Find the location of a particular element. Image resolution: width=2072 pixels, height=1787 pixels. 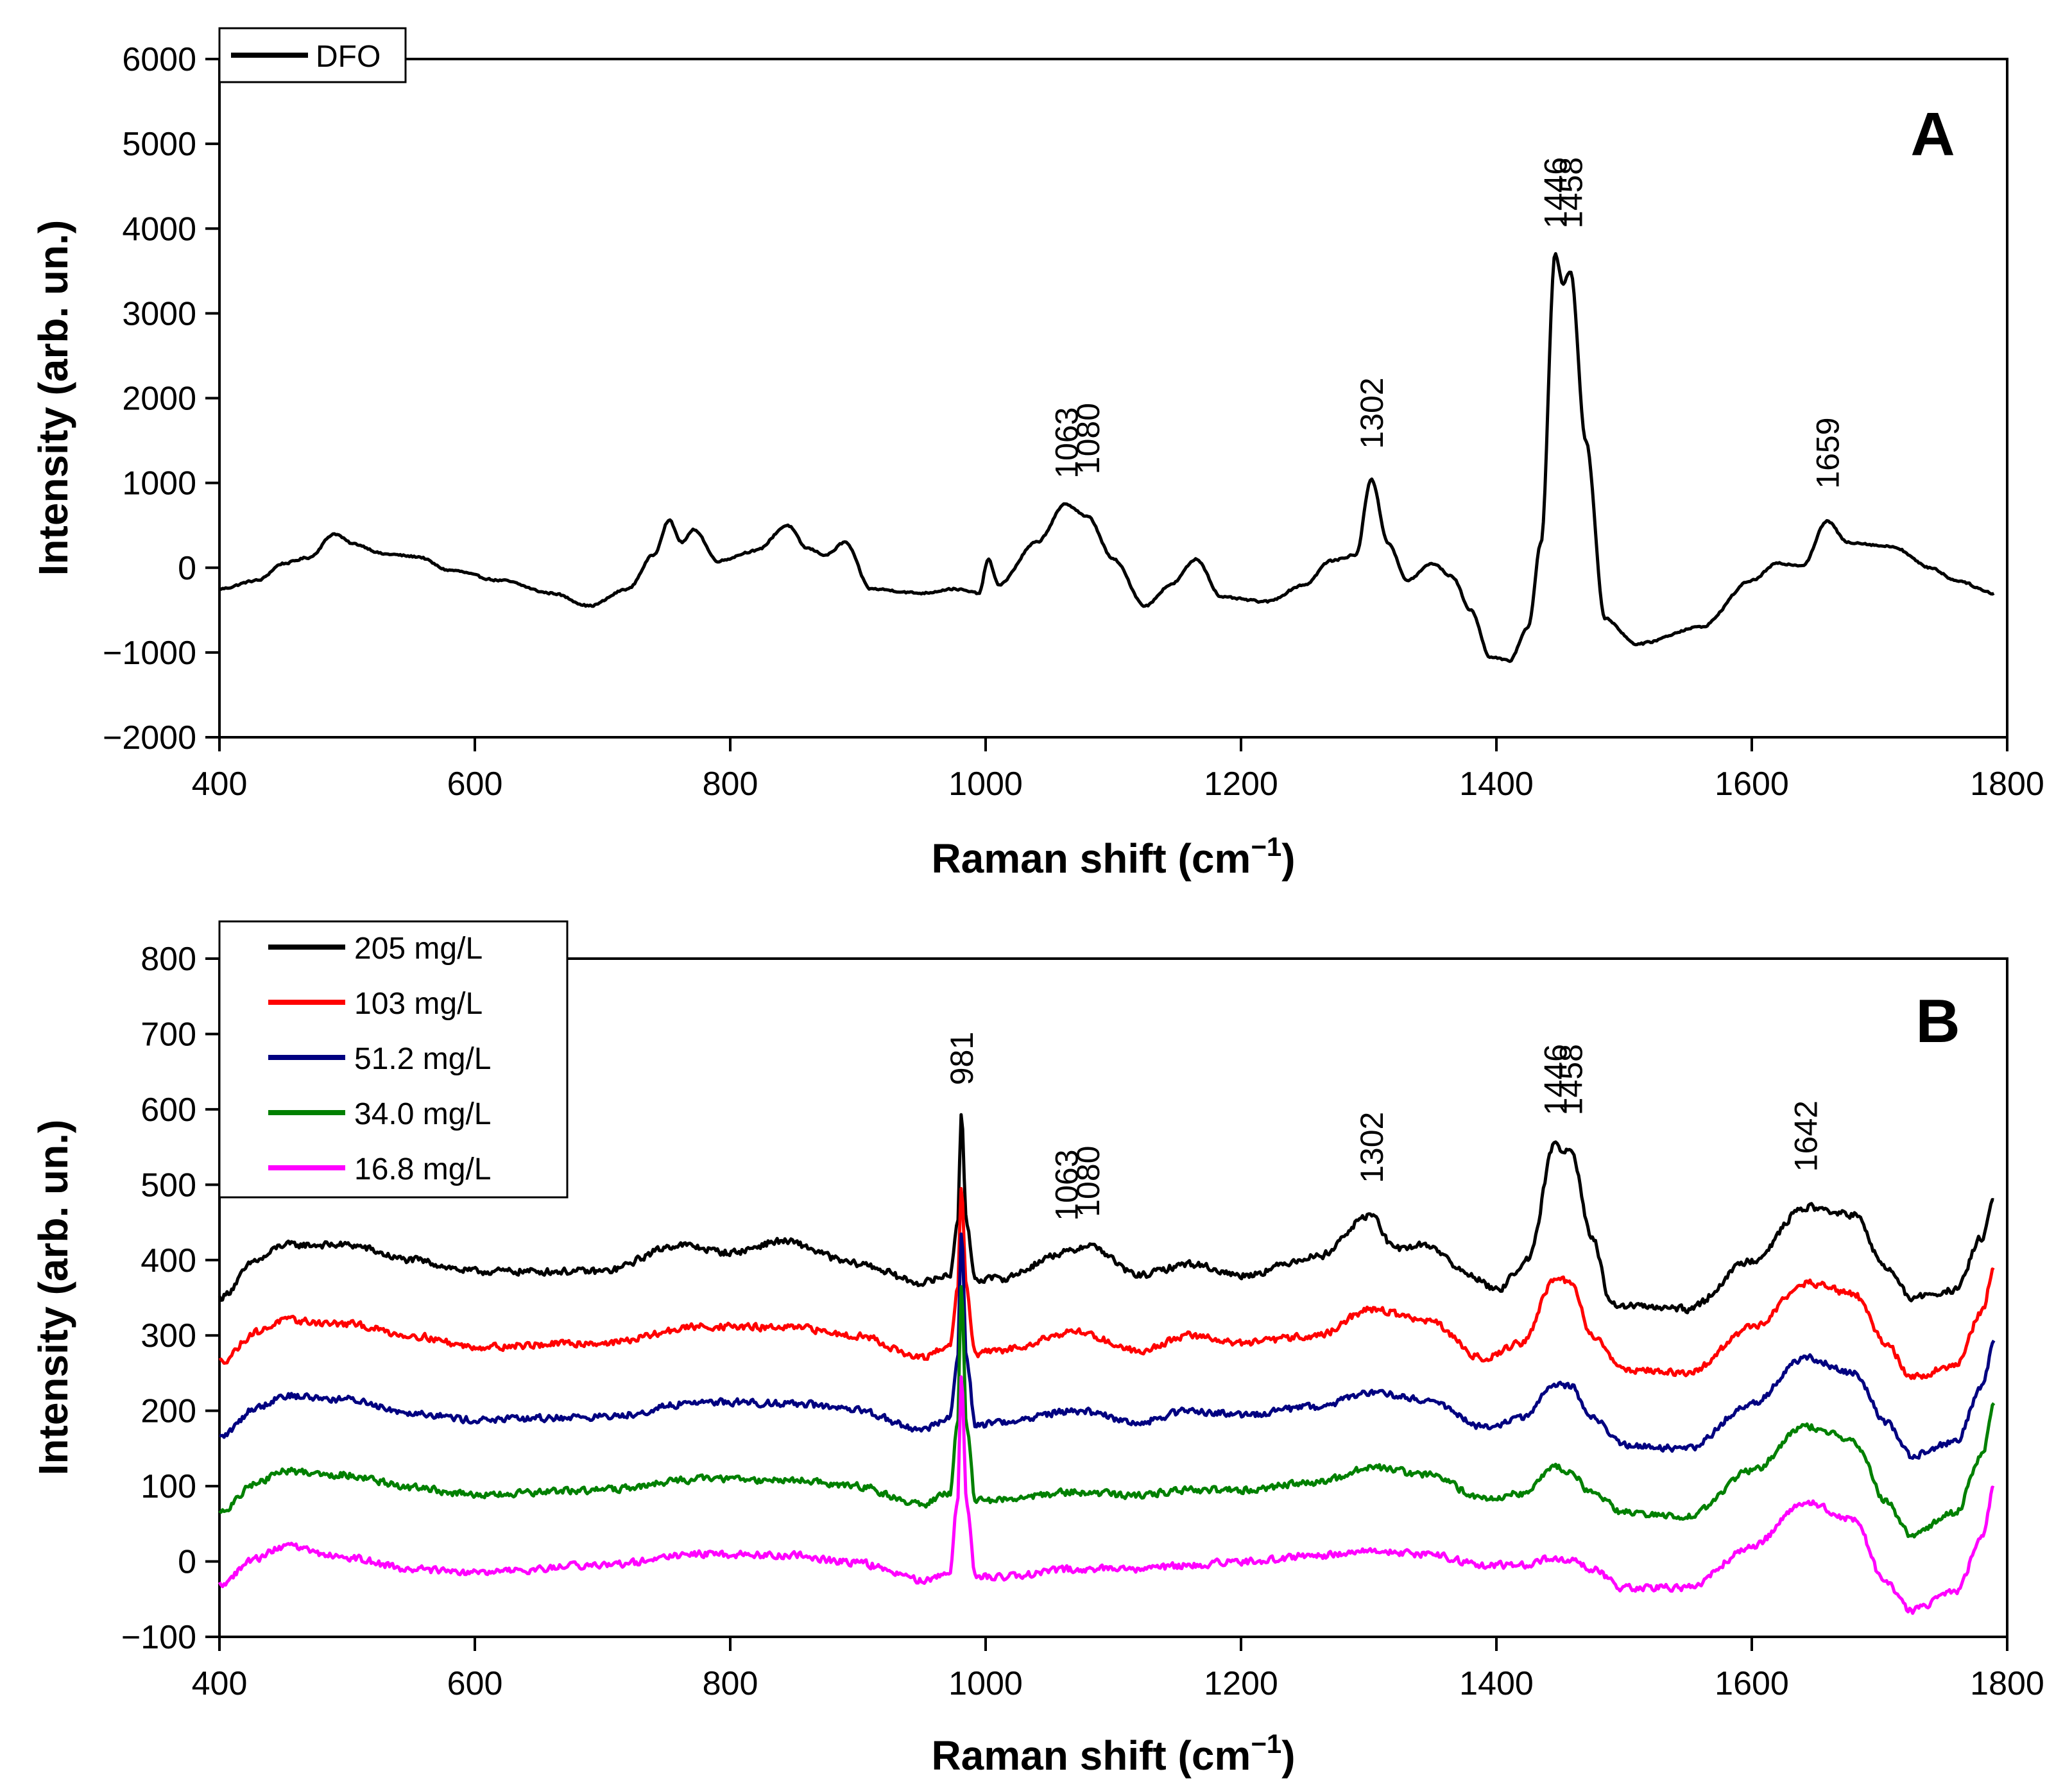

panel-b-y-title: Intensity (arb. un.) is located at coordinates (53, 1298).